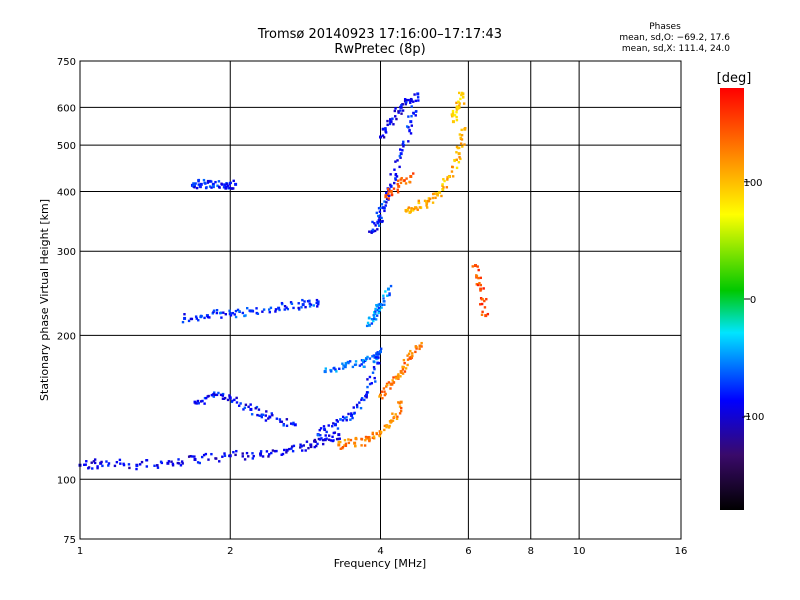 The height and width of the screenshot is (600, 800). I want to click on colorbar: [deg] 100 0 -100, so click(740, 290).